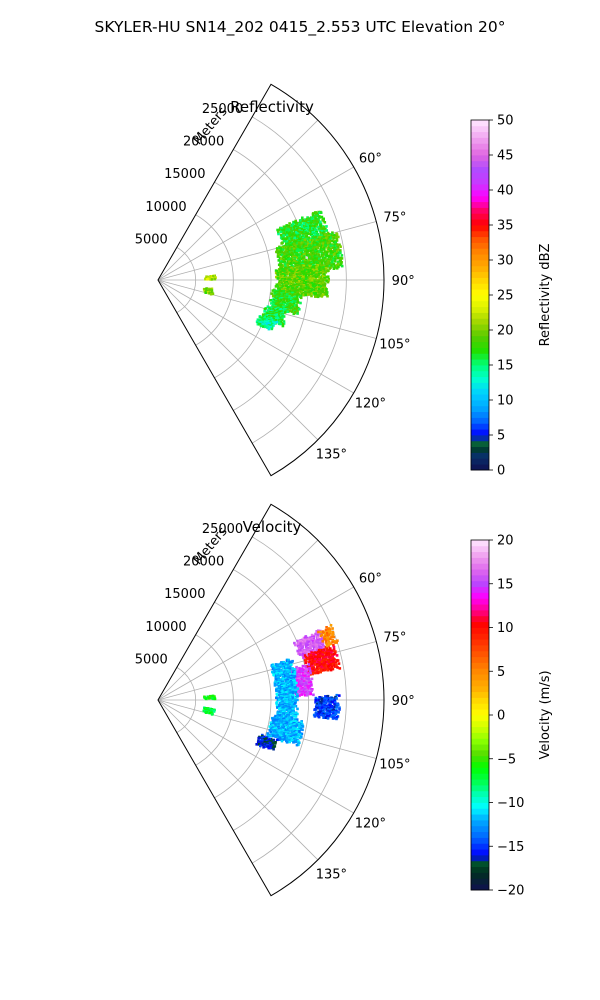 The height and width of the screenshot is (1000, 600). What do you see at coordinates (505, 584) in the screenshot?
I see `colorbar-tick-label: 15` at bounding box center [505, 584].